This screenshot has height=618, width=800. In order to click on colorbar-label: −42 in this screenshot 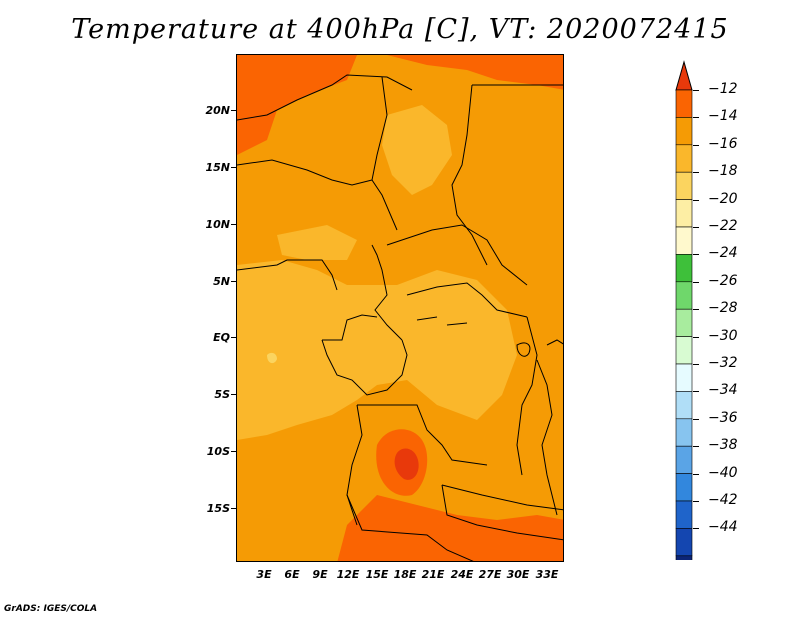, I will do `click(723, 500)`.